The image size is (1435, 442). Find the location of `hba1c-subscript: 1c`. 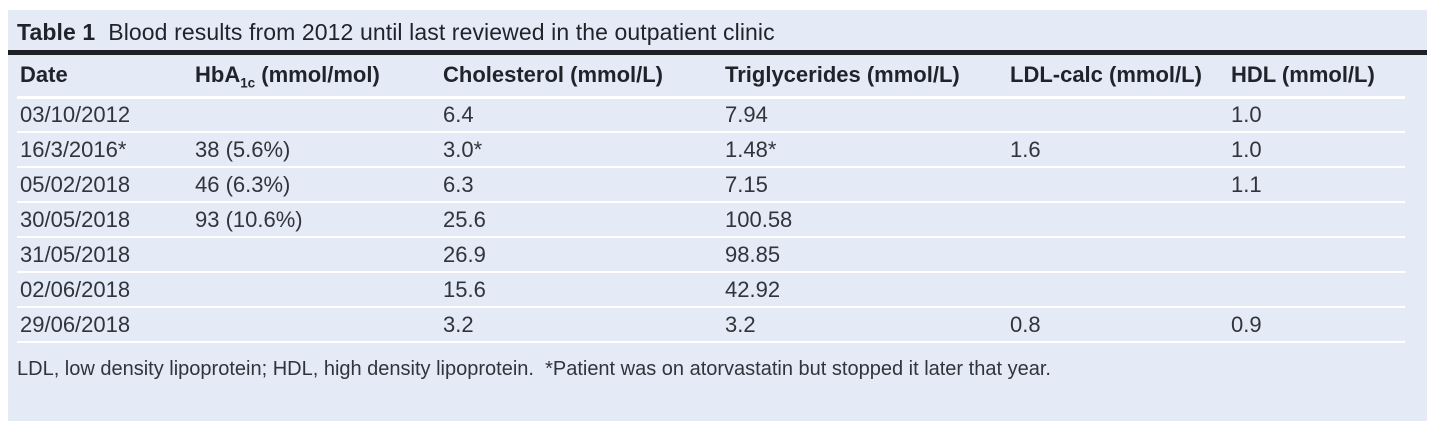

hba1c-subscript: 1c is located at coordinates (248, 83).